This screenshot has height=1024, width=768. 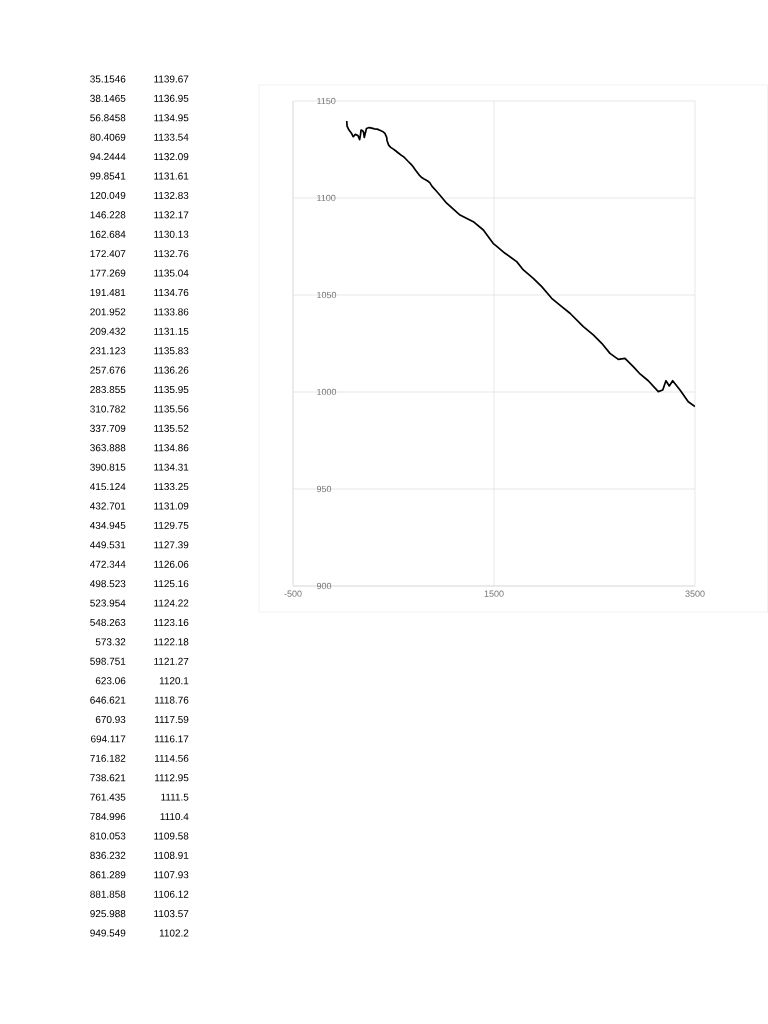 I want to click on y-tick-label: 1050, so click(x=327, y=295).